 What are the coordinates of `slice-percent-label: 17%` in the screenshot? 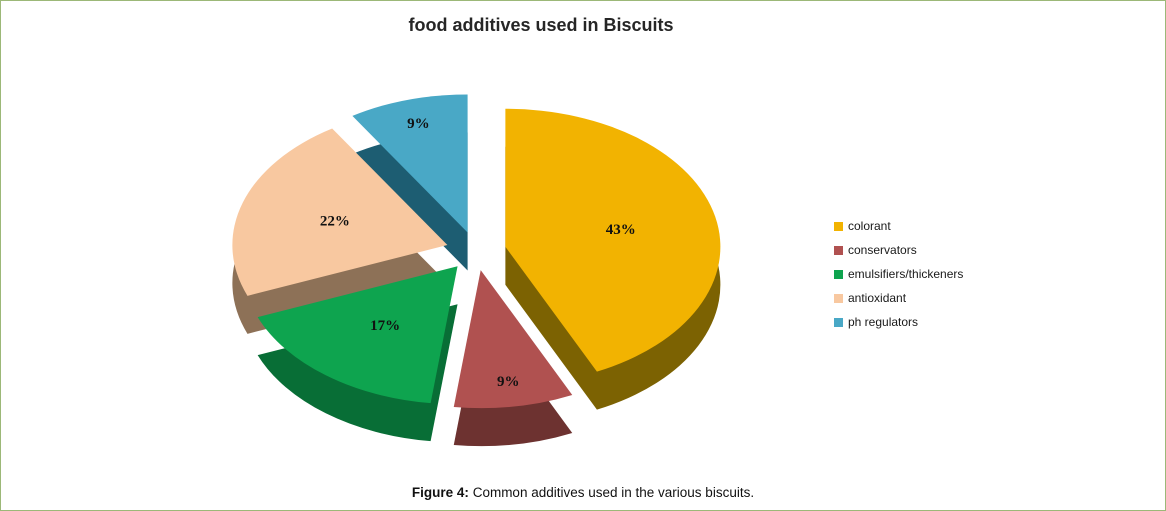 It's located at (385, 326).